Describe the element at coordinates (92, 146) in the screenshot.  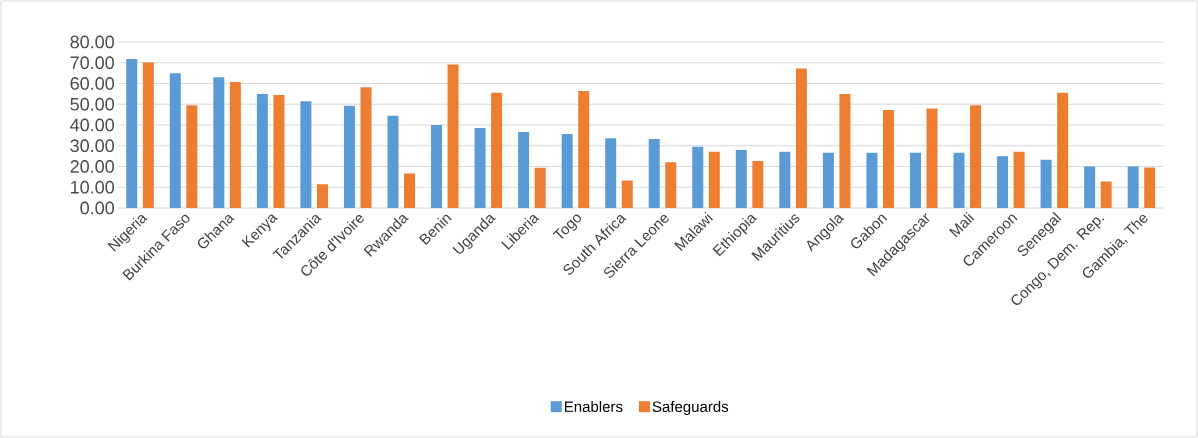
I see `y-tick-label: 30.00` at that location.